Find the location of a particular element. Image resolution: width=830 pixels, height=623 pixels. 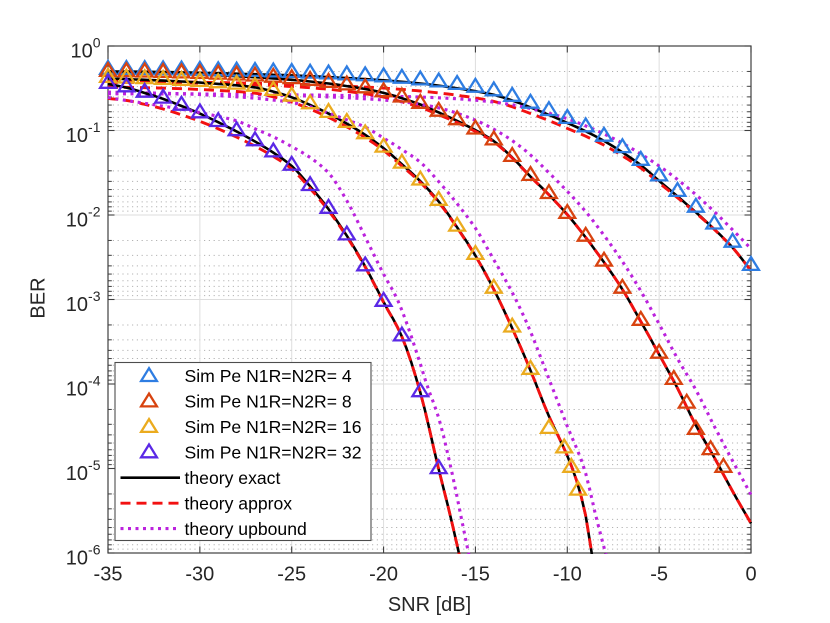

y-axis-label: BER is located at coordinates (39, 297).